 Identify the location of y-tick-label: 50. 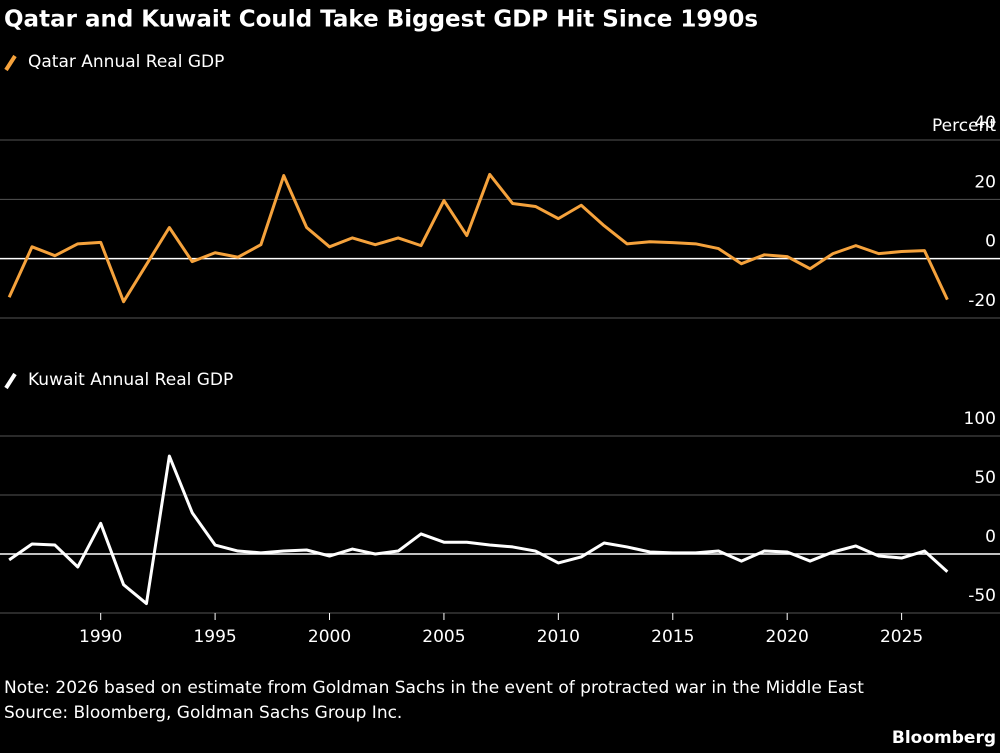
(985, 478).